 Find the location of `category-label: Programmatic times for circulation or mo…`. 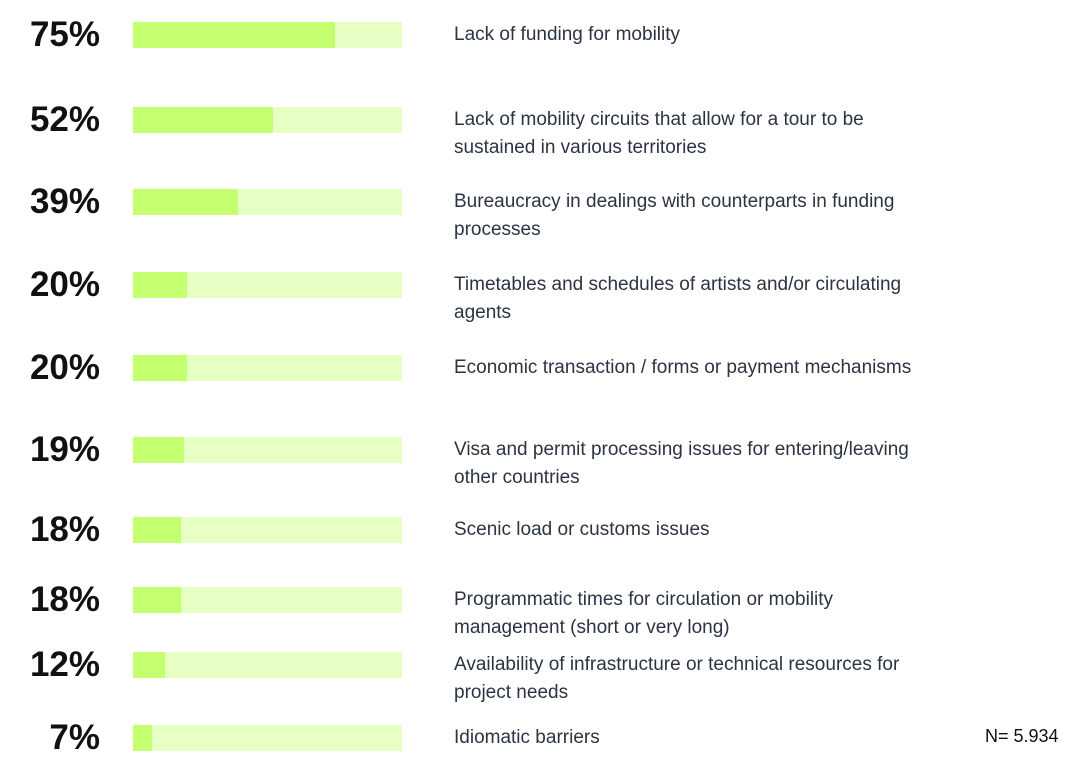

category-label: Programmatic times for circulation or mo… is located at coordinates (644, 613).